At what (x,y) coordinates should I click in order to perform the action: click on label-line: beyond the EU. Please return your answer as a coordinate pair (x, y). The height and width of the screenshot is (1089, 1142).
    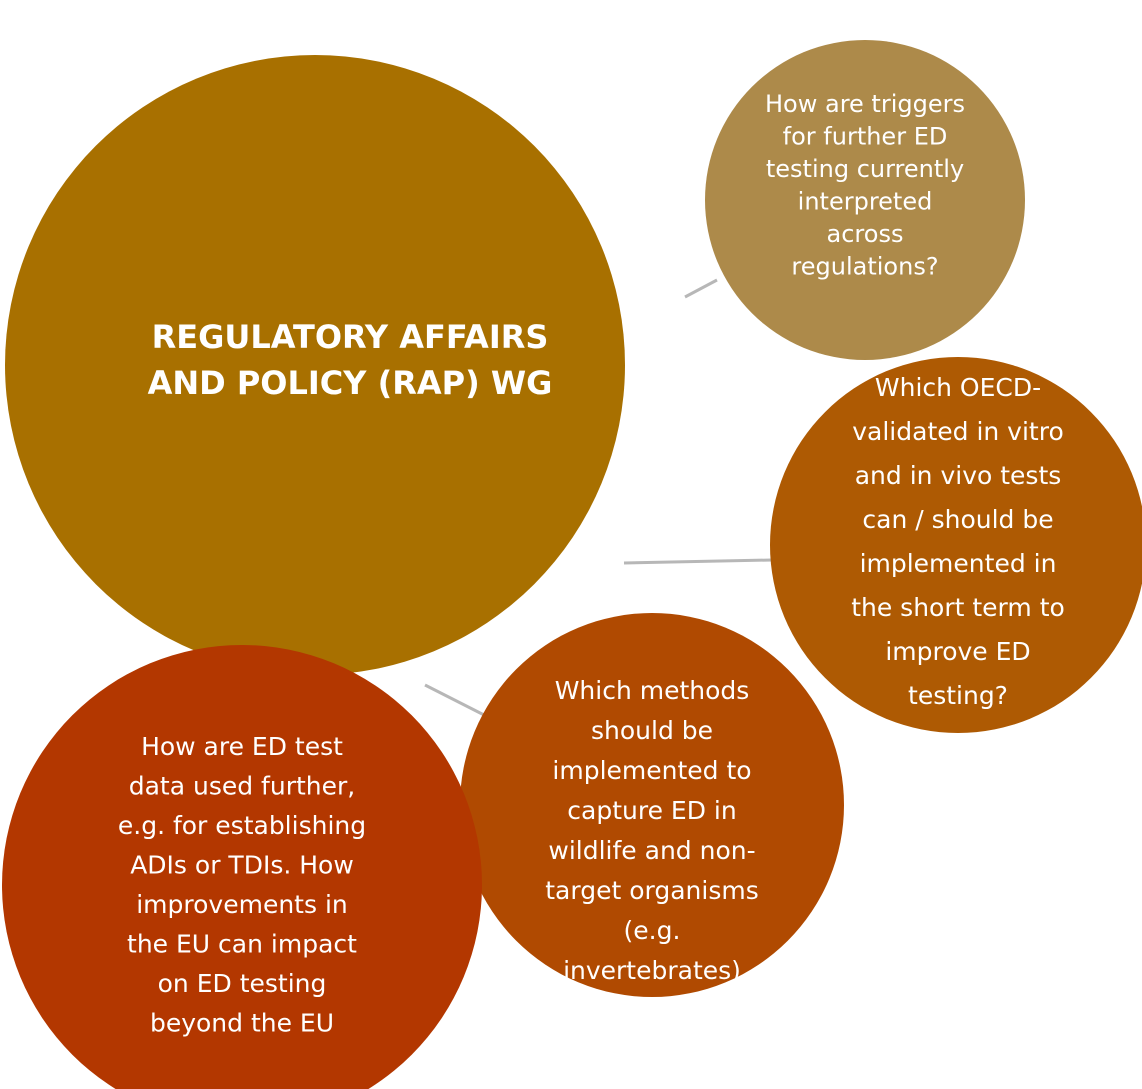
    Looking at the image, I should click on (242, 1022).